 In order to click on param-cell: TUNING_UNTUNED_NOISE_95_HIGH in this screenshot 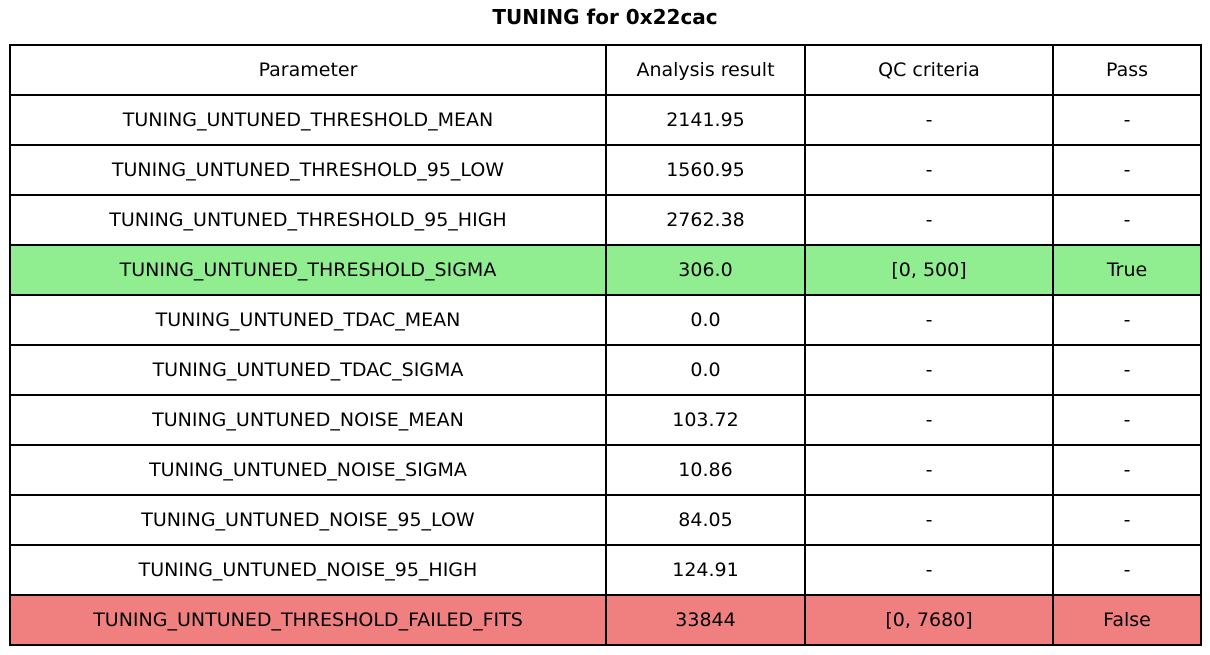, I will do `click(308, 570)`.